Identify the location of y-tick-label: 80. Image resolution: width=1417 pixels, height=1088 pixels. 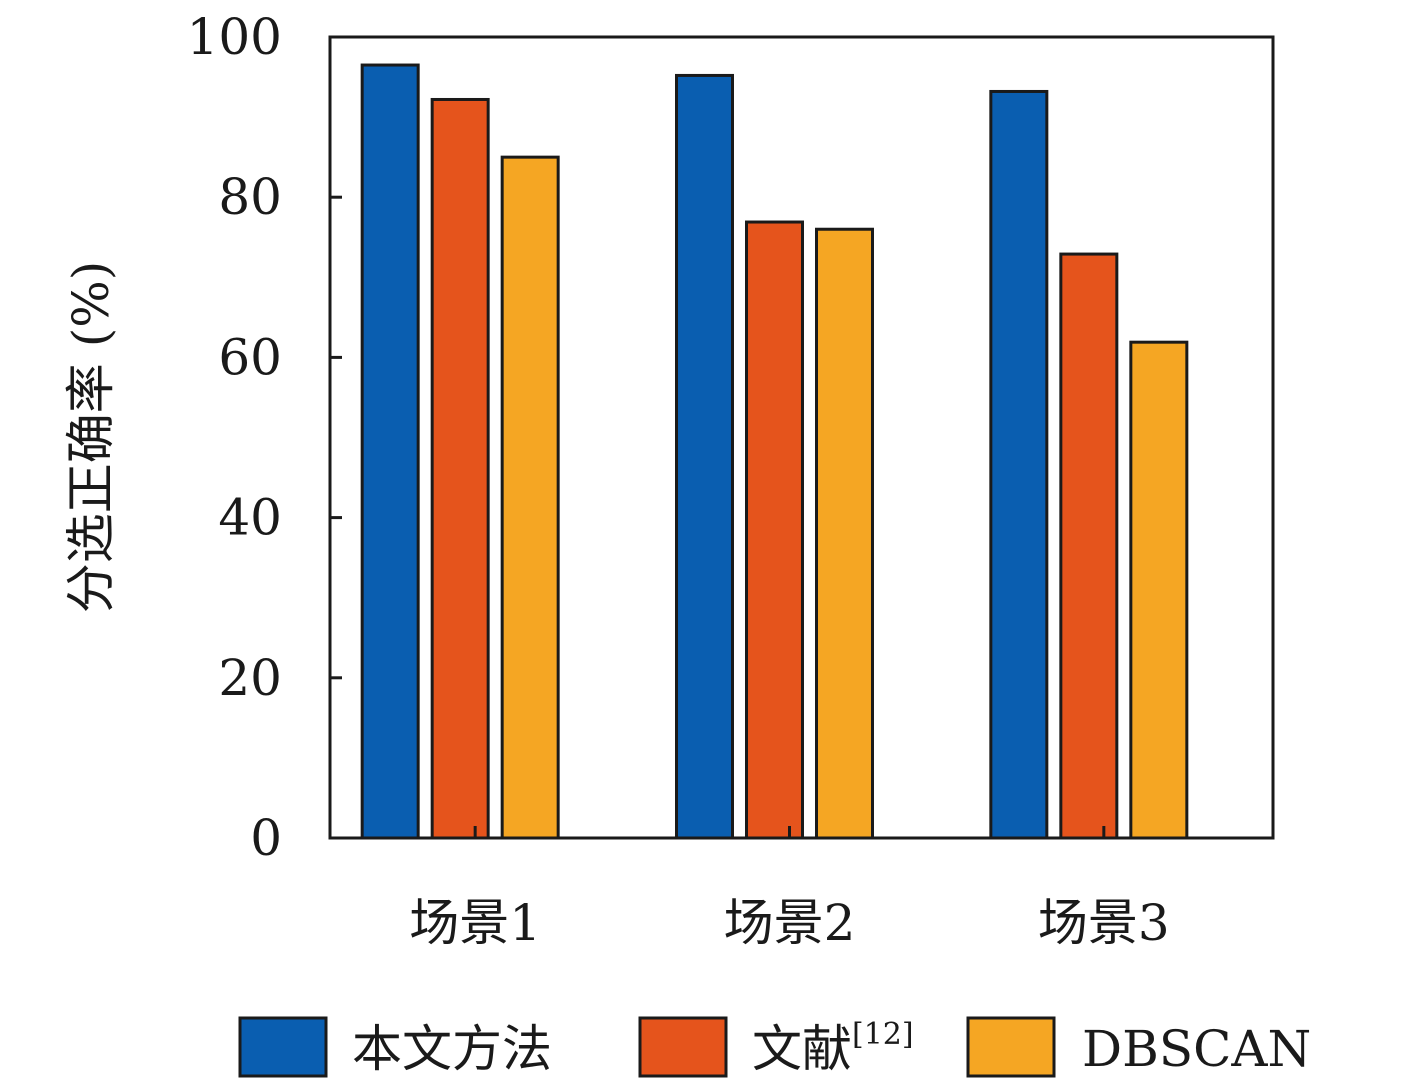
(250, 197).